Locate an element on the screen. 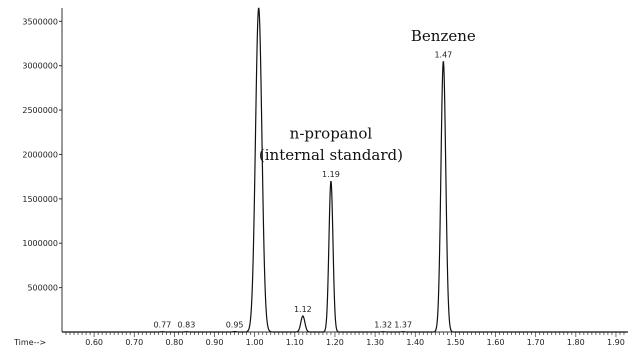  y-tick-label: 1000000 is located at coordinates (40, 243).